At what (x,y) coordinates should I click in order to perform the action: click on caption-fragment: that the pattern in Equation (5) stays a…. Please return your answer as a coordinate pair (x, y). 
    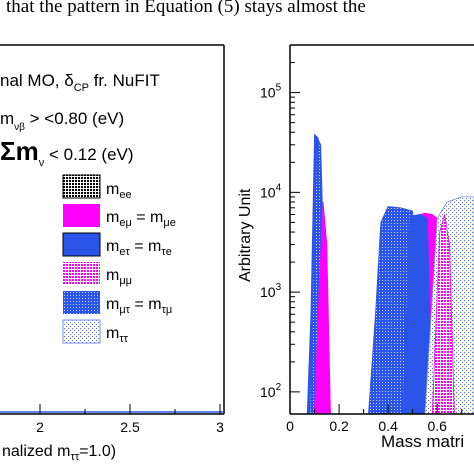
    Looking at the image, I should click on (186, 8).